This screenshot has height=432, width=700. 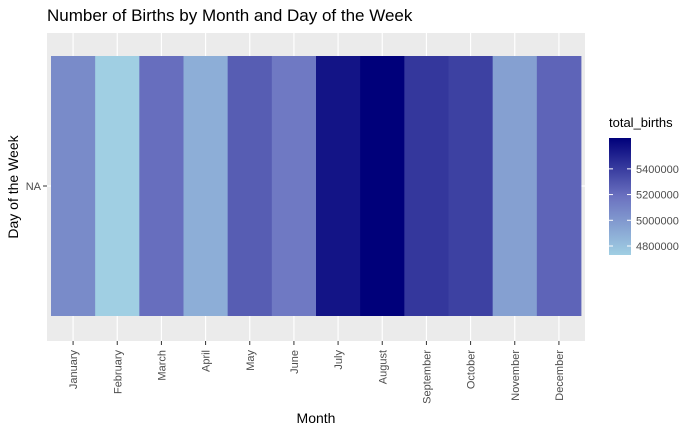 What do you see at coordinates (295, 362) in the screenshot?
I see `x-tick-label-june: June` at bounding box center [295, 362].